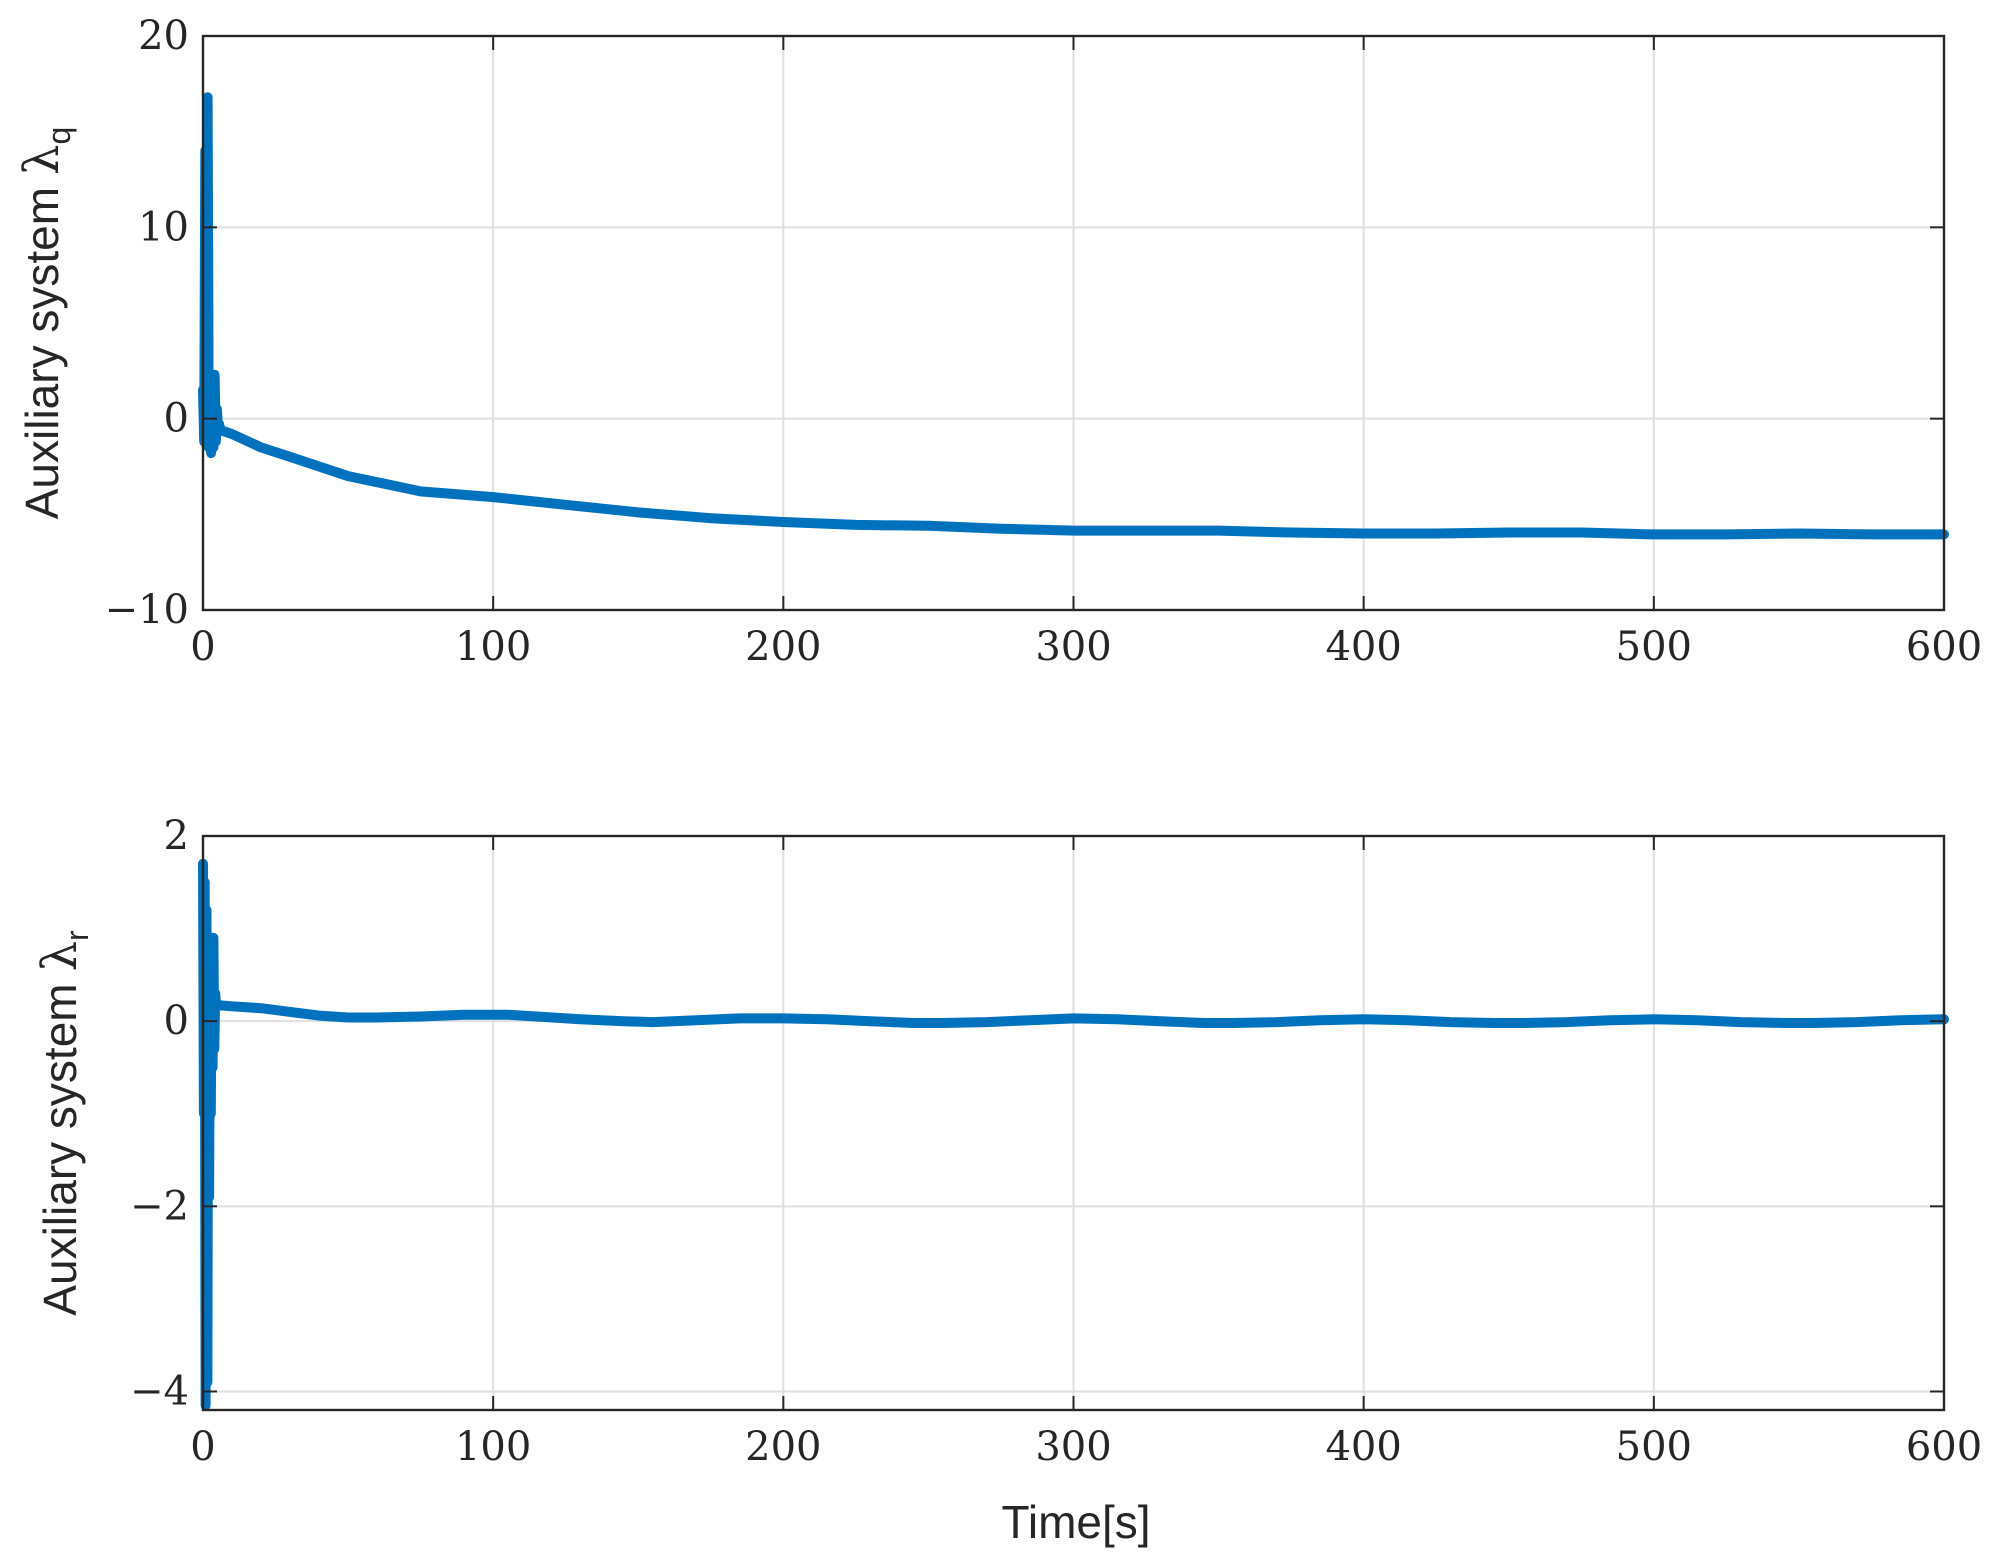 The image size is (1992, 1566). What do you see at coordinates (1654, 647) in the screenshot?
I see `top-xtick-label-500: 500` at bounding box center [1654, 647].